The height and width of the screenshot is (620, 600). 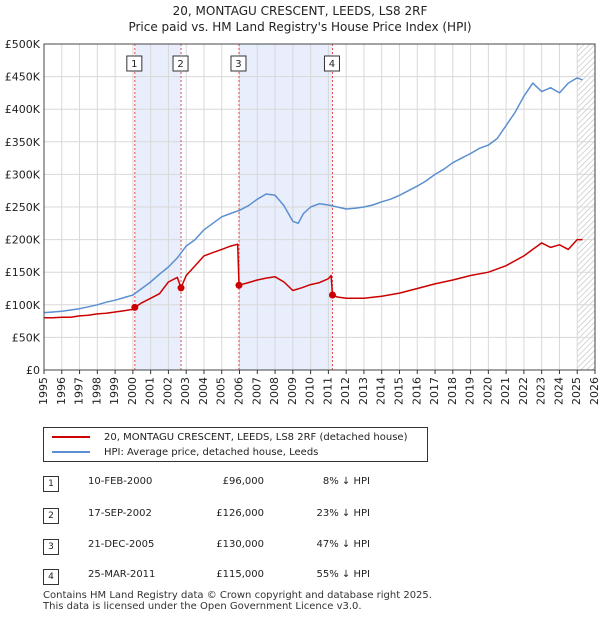 What do you see at coordinates (23, 109) in the screenshot?
I see `y-tick-label: £400K` at bounding box center [23, 109].